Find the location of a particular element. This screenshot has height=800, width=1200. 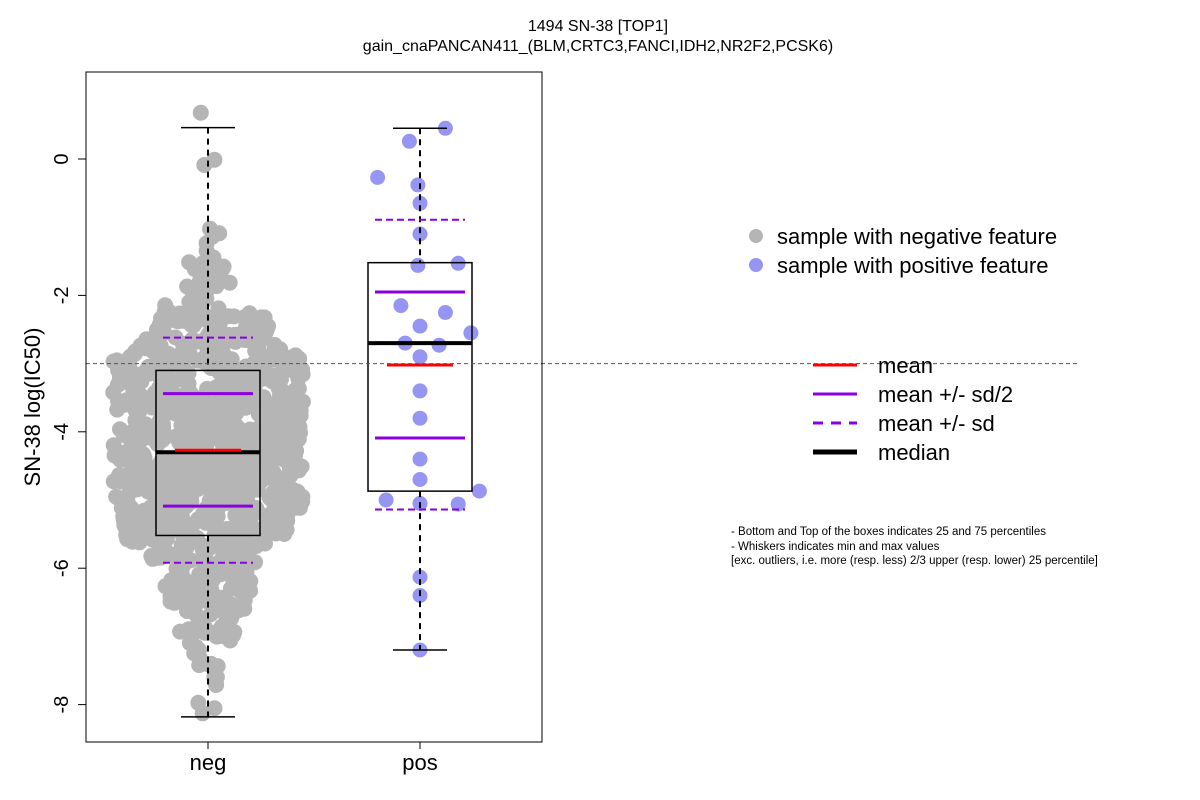

legend-point-marker is located at coordinates (756, 236).